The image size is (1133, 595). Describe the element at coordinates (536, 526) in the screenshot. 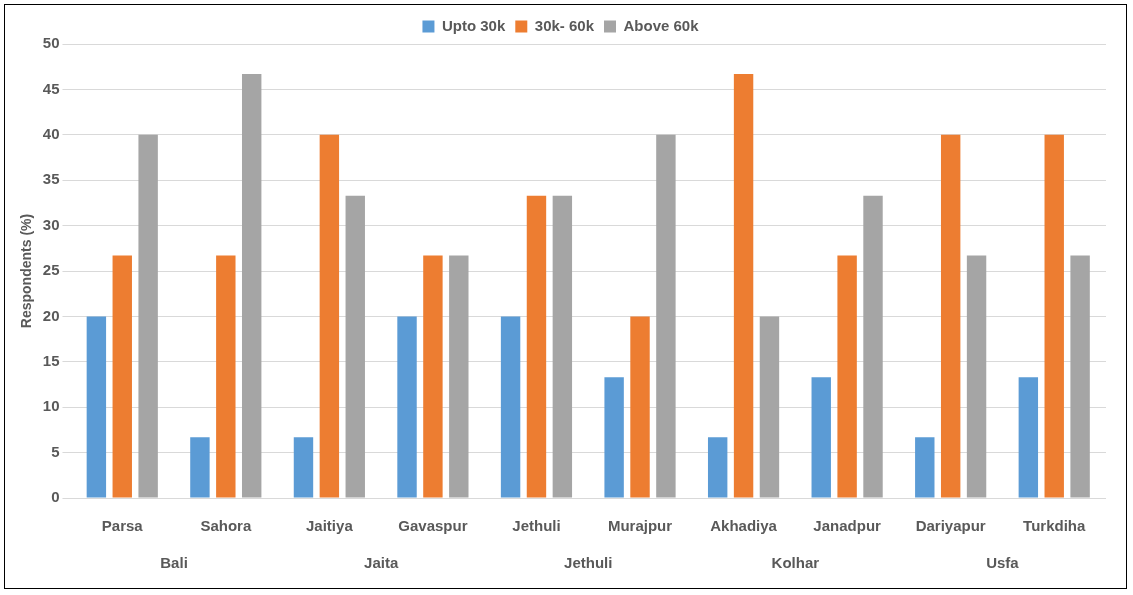

I see `x-tick-label: Jethuli` at that location.